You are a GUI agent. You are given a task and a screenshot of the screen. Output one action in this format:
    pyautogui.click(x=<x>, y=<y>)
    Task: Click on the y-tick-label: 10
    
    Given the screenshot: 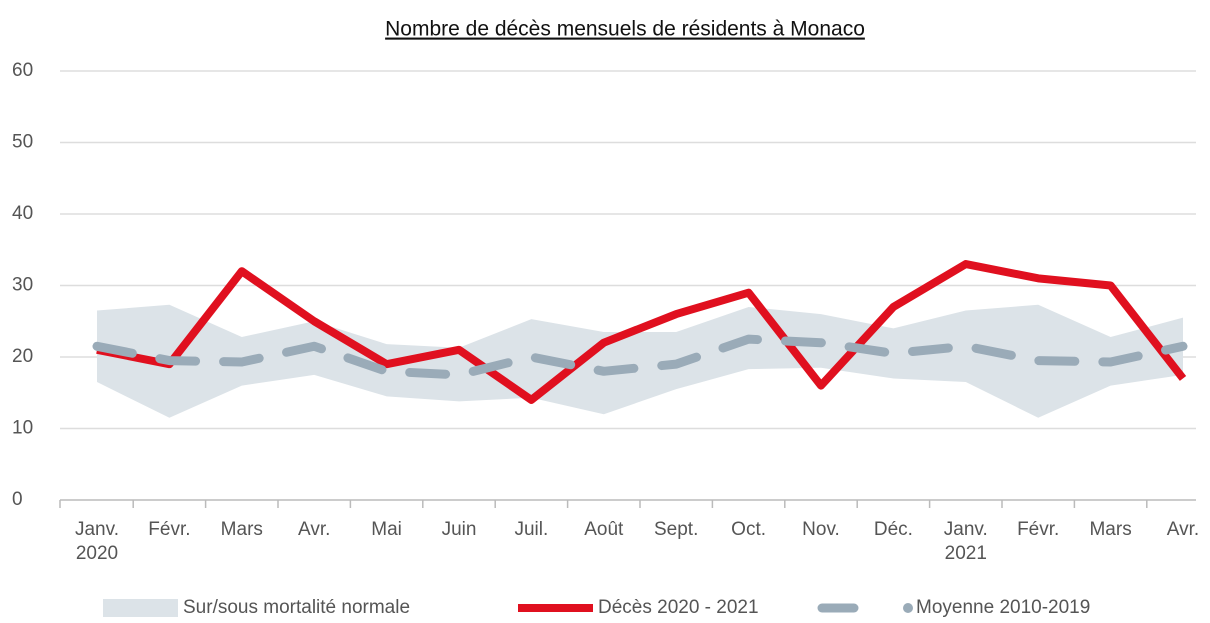 What is the action you would take?
    pyautogui.click(x=22, y=428)
    